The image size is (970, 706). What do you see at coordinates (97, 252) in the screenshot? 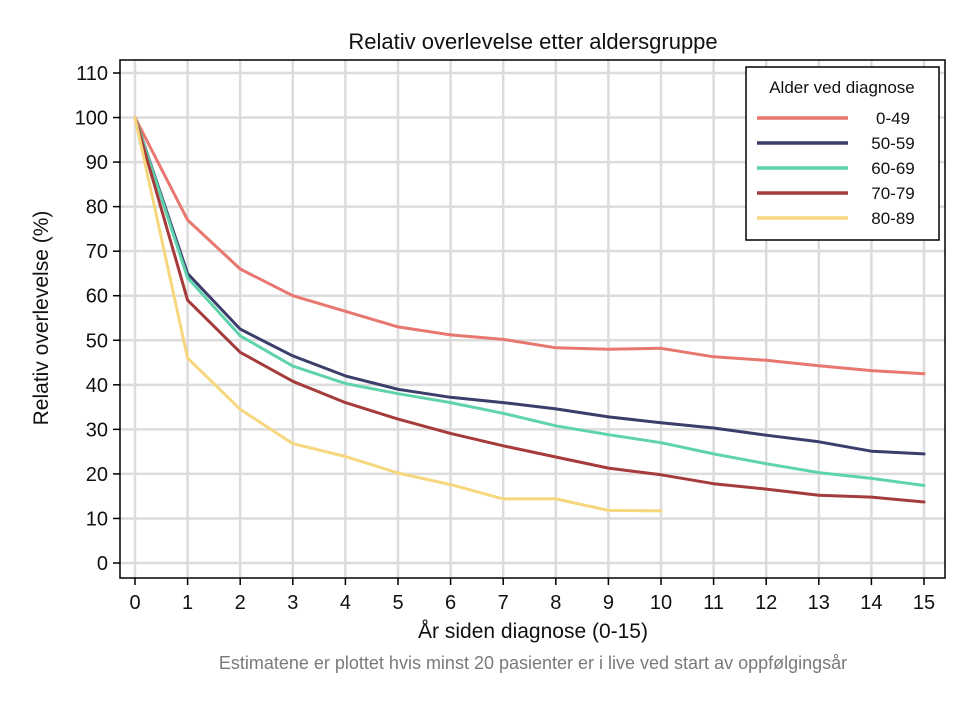
I see `y-tick-label: 70` at bounding box center [97, 252].